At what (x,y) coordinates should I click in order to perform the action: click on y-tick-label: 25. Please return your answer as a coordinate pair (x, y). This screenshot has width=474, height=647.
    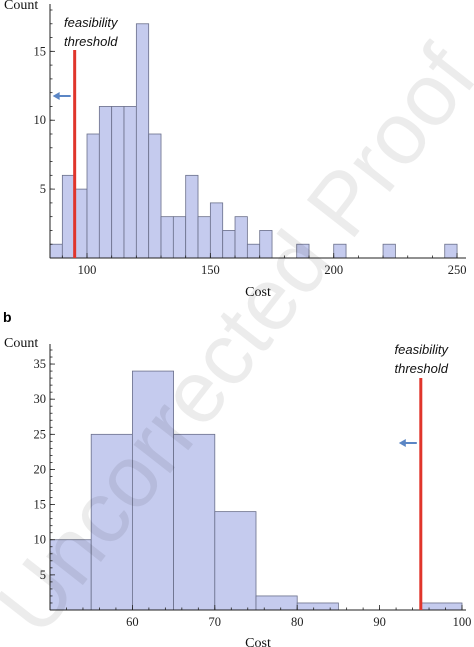
    Looking at the image, I should click on (40, 434).